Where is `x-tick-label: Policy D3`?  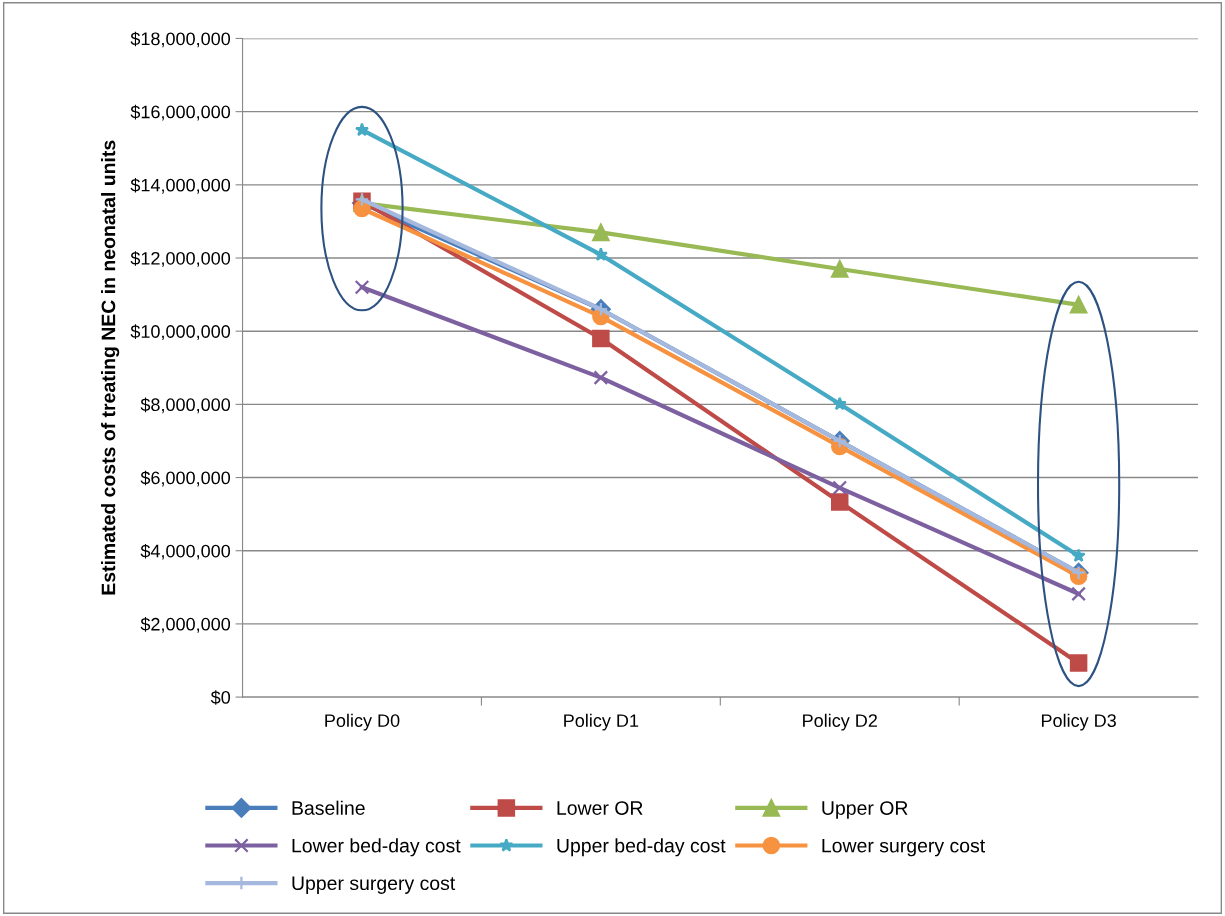 x-tick-label: Policy D3 is located at coordinates (1078, 722).